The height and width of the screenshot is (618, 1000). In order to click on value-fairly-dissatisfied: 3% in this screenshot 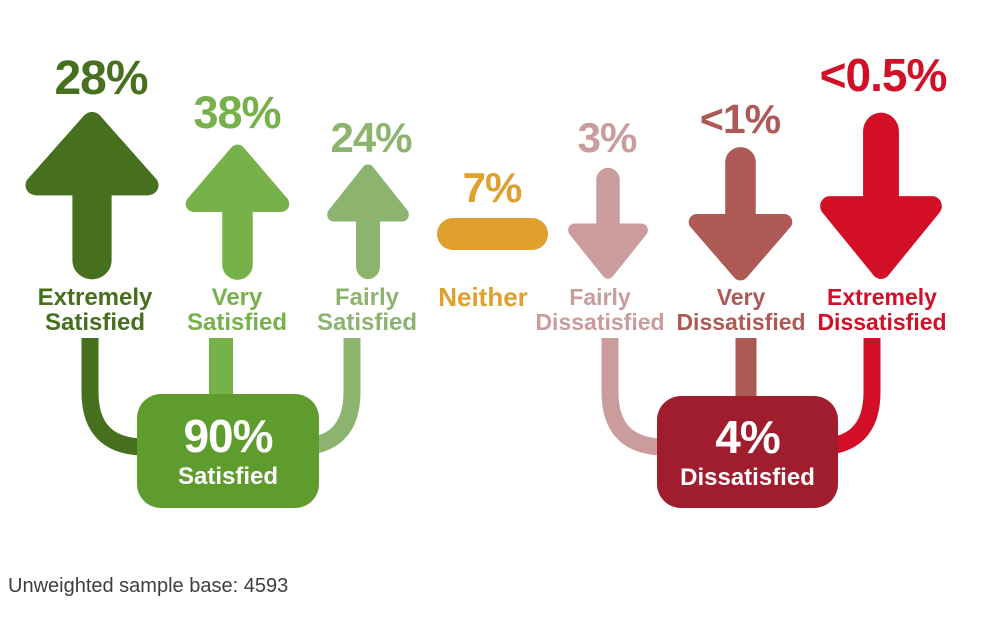, I will do `click(607, 137)`.